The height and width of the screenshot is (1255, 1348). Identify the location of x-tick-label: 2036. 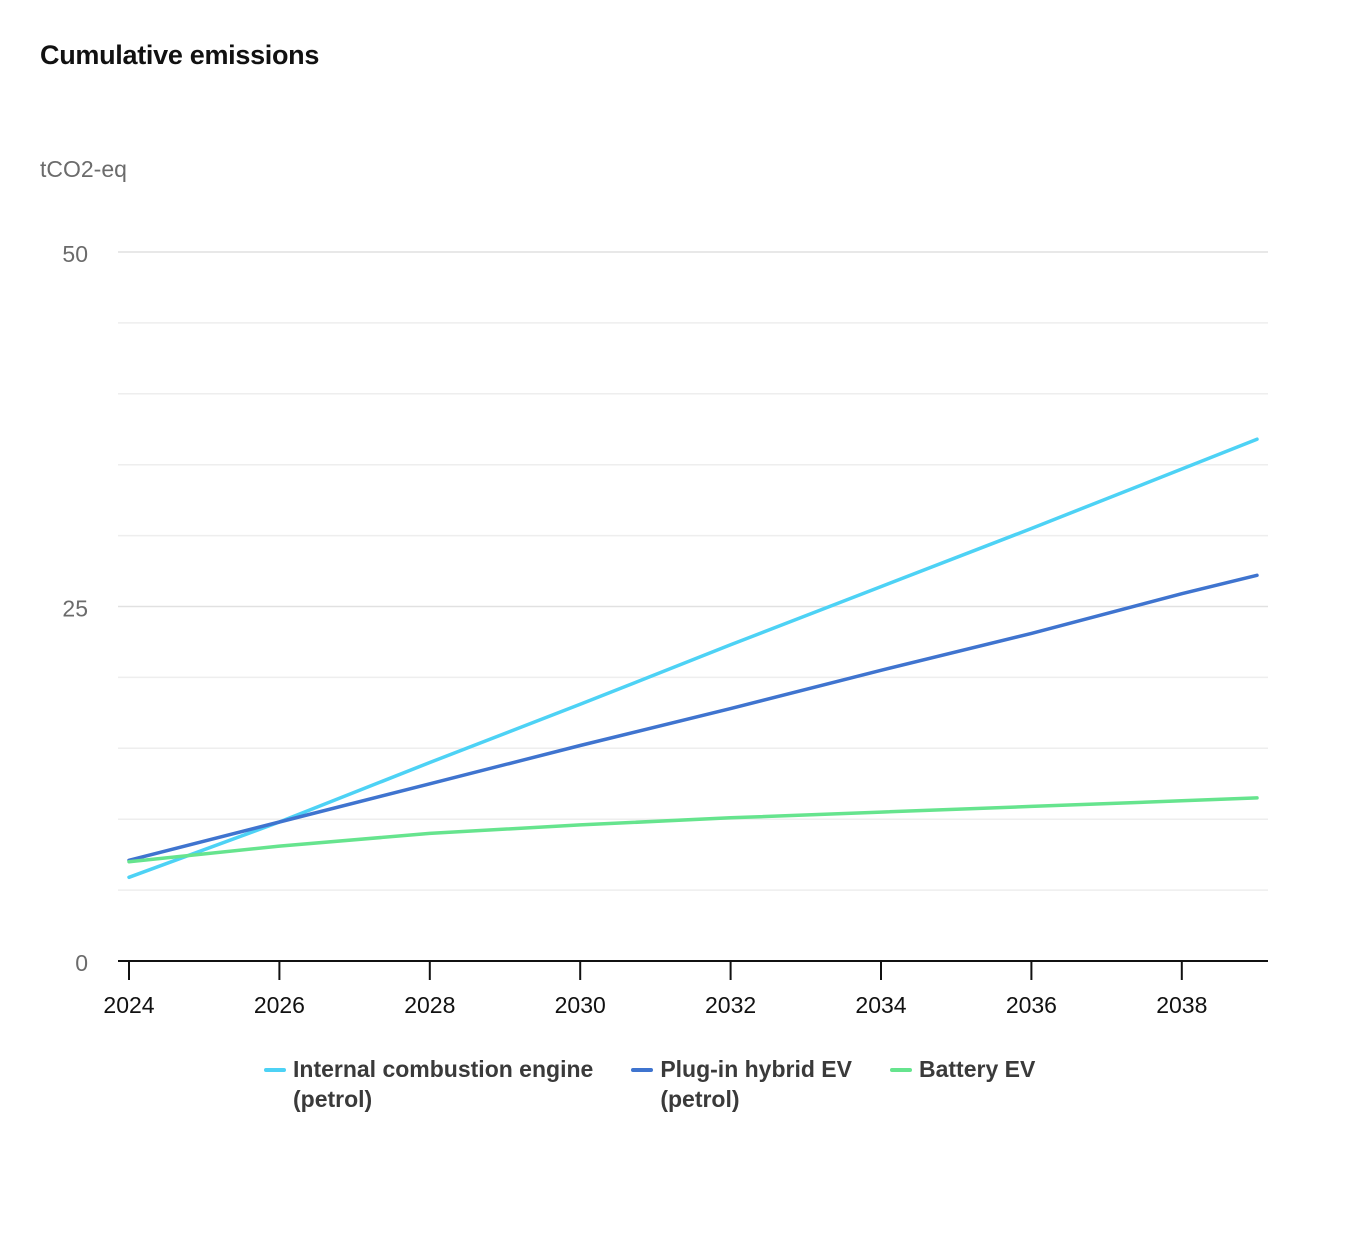
(1031, 1005).